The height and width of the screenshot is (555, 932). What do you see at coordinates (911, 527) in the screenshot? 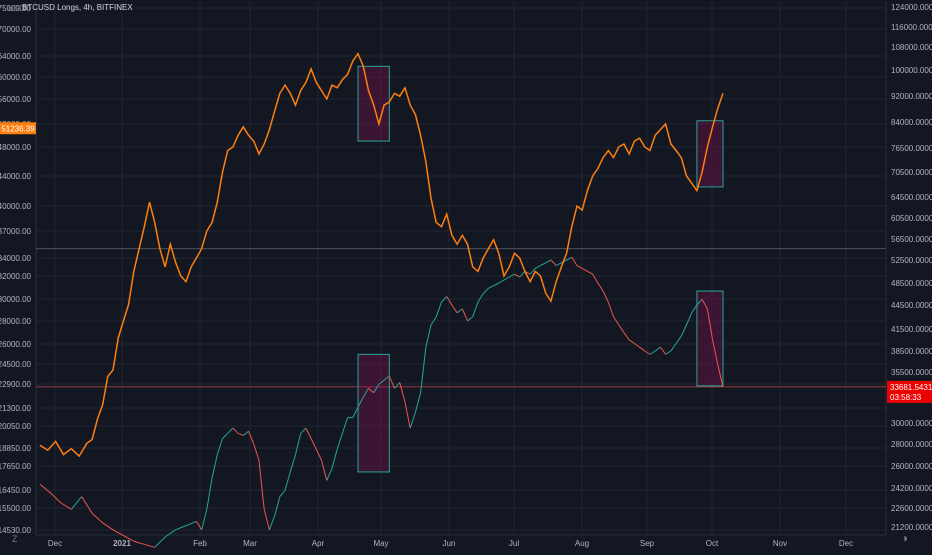
I see `right-axis-tick-label: 21200.0000` at bounding box center [911, 527].